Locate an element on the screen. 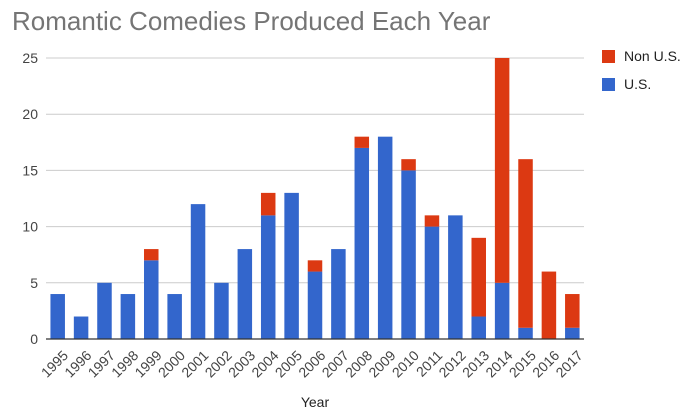 The width and height of the screenshot is (700, 420). bar-us-2015 is located at coordinates (525, 333).